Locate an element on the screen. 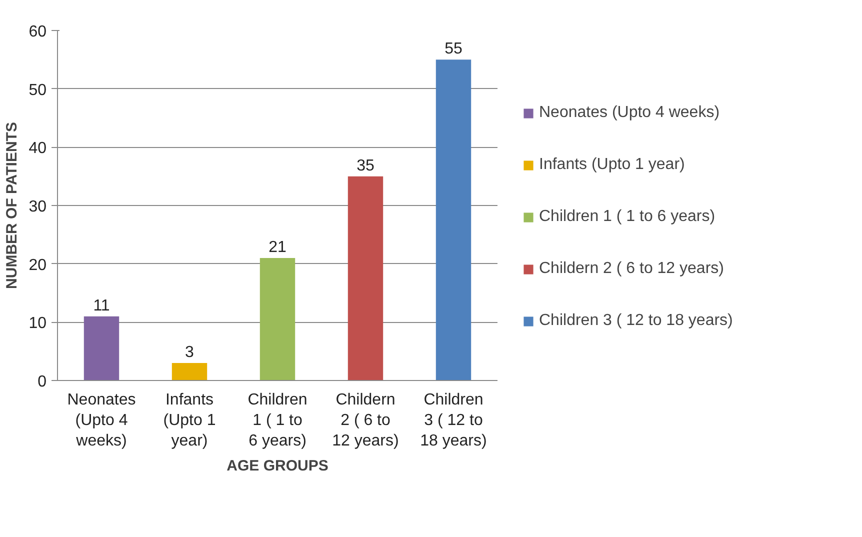  y-tick-label: 50 is located at coordinates (37, 90).